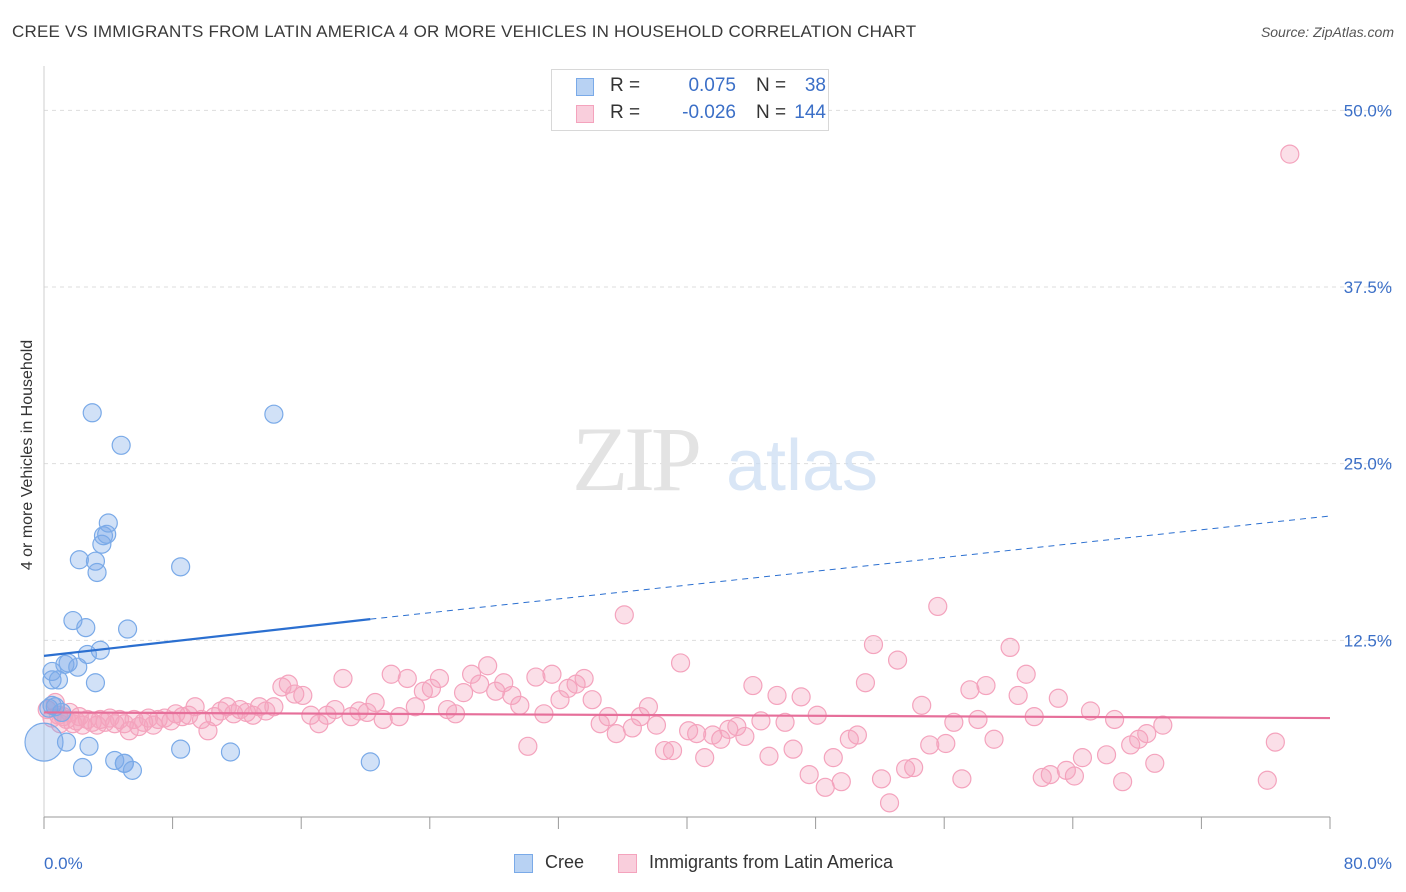  I want to click on cree-points, so click(202, 591).